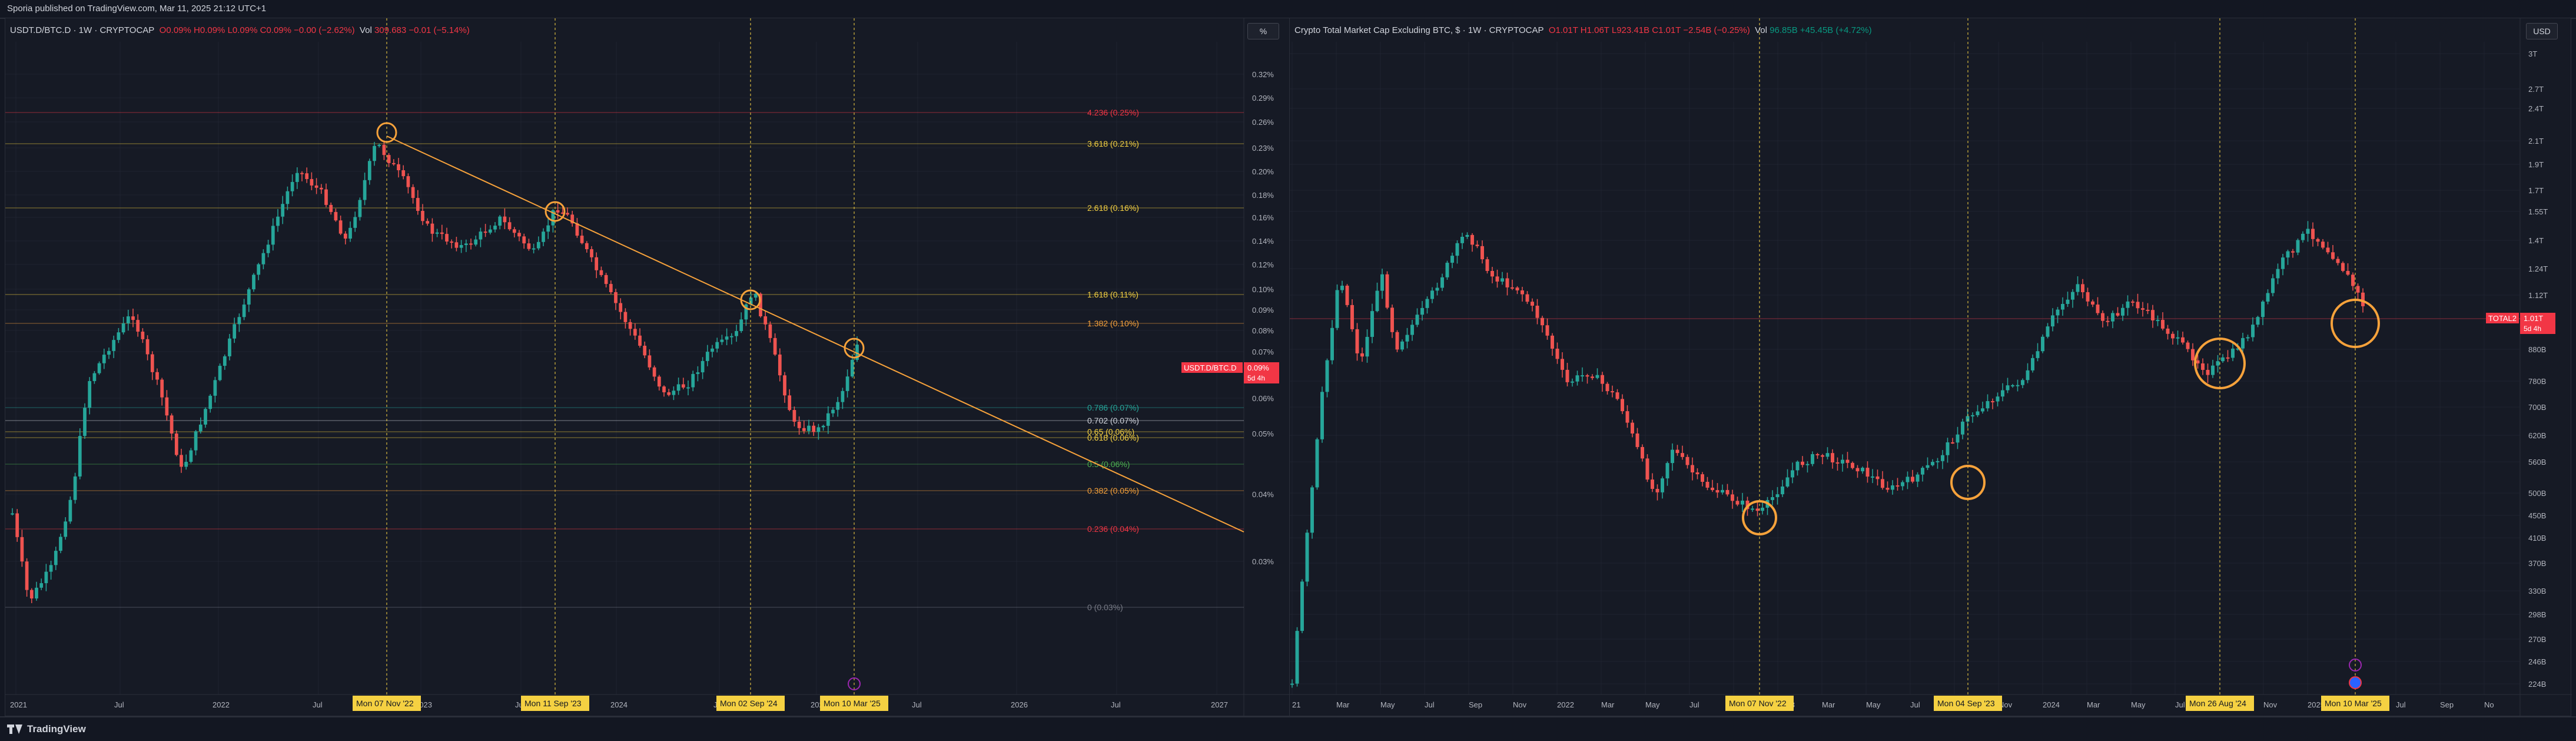  I want to click on left-price-name: USDT.D/BTC.D, so click(1210, 367).